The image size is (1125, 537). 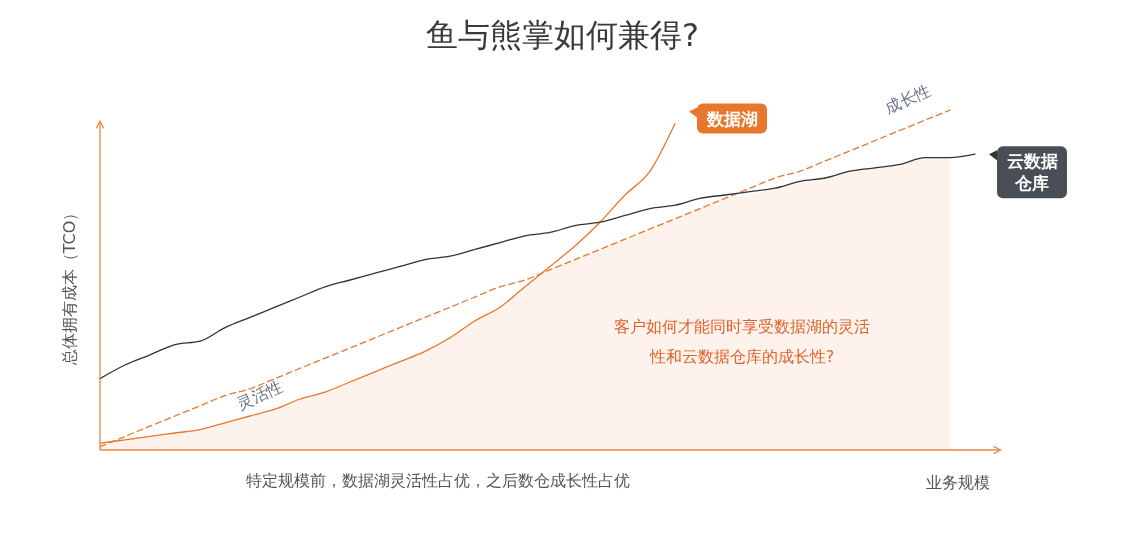 I want to click on text: 成长性, so click(x=907, y=99).